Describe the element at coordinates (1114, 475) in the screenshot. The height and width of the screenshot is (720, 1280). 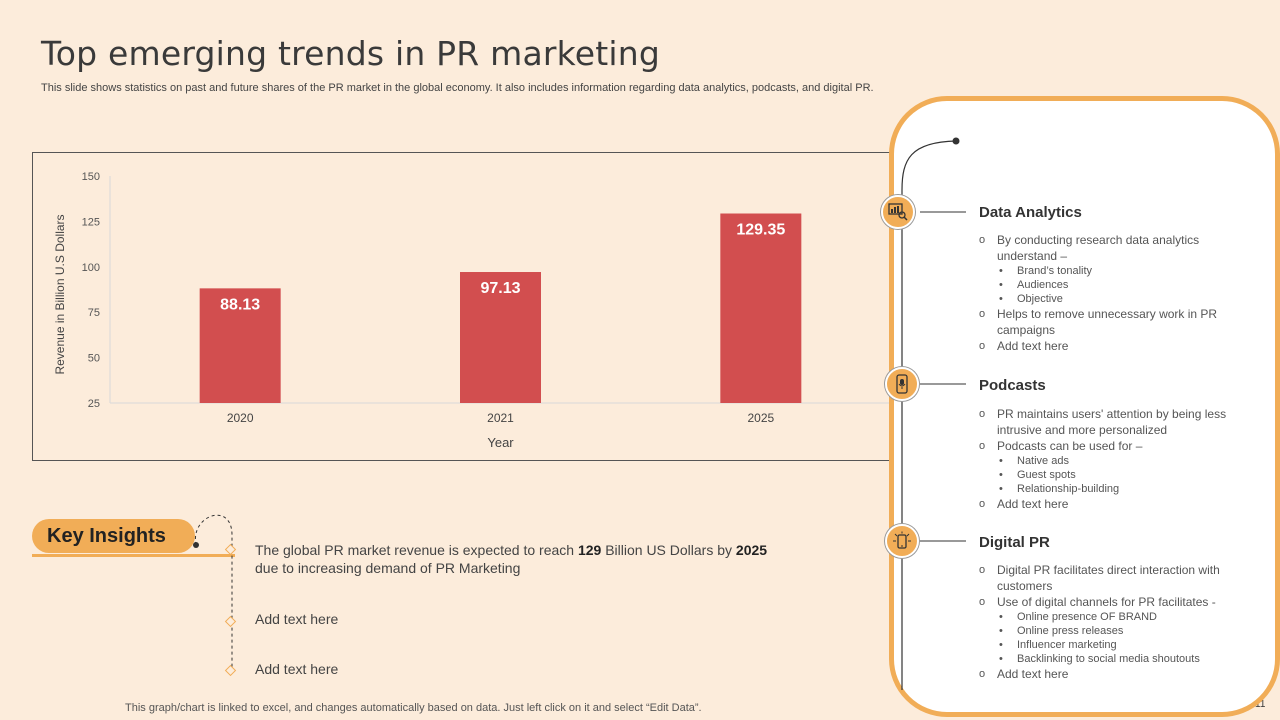
I see `list-item: Guest spots` at that location.